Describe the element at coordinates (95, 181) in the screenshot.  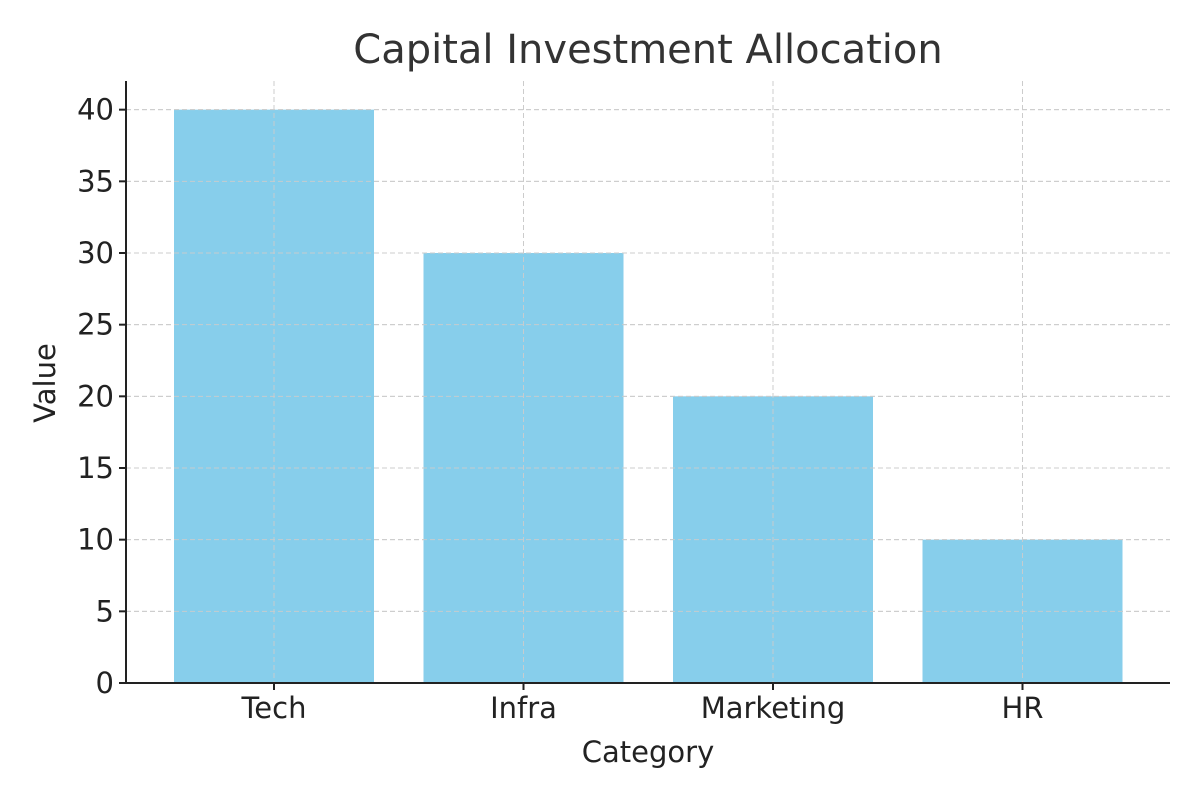
I see `y-tick-label: 35` at that location.